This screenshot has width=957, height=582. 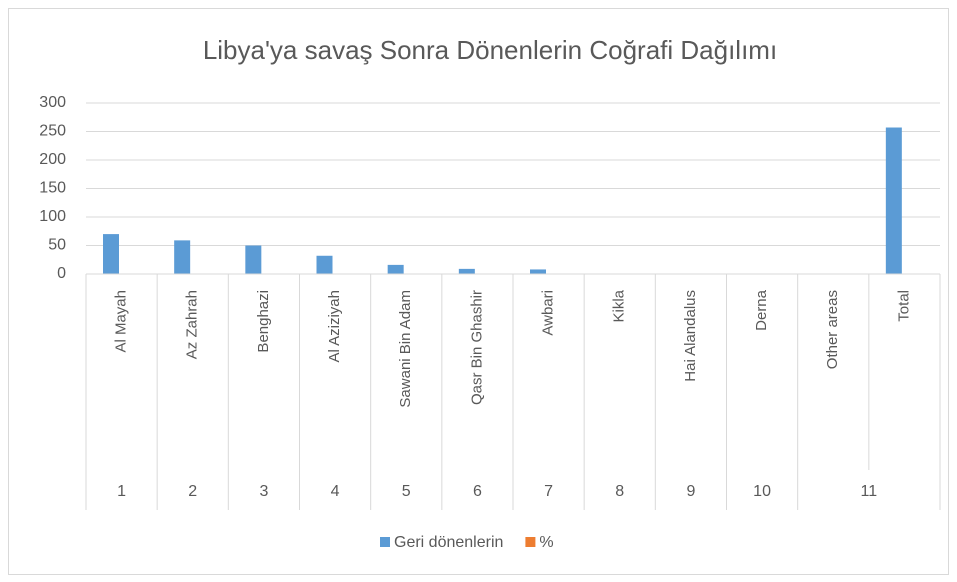 I want to click on group-label: 4, so click(x=335, y=491).